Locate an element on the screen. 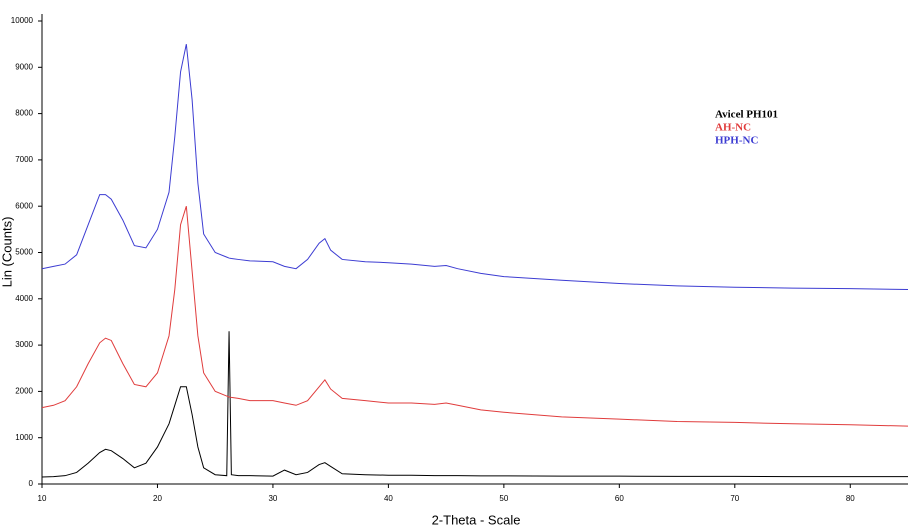  legend-entry: HPH-NC is located at coordinates (736, 141).